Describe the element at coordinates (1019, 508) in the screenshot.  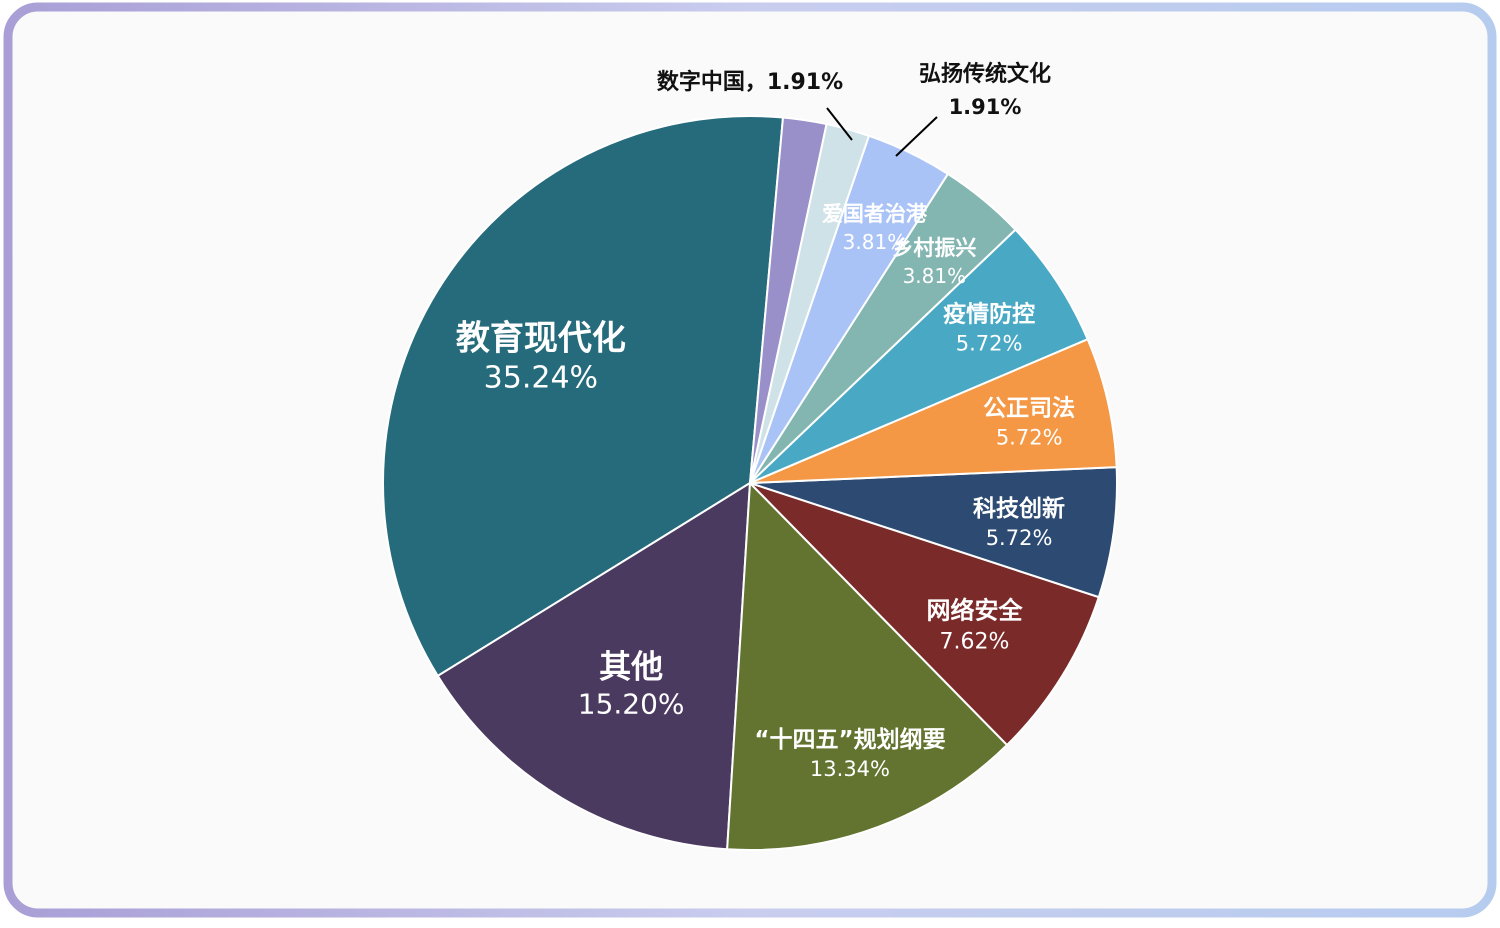
I see `slice-name-label: 科技创新` at that location.